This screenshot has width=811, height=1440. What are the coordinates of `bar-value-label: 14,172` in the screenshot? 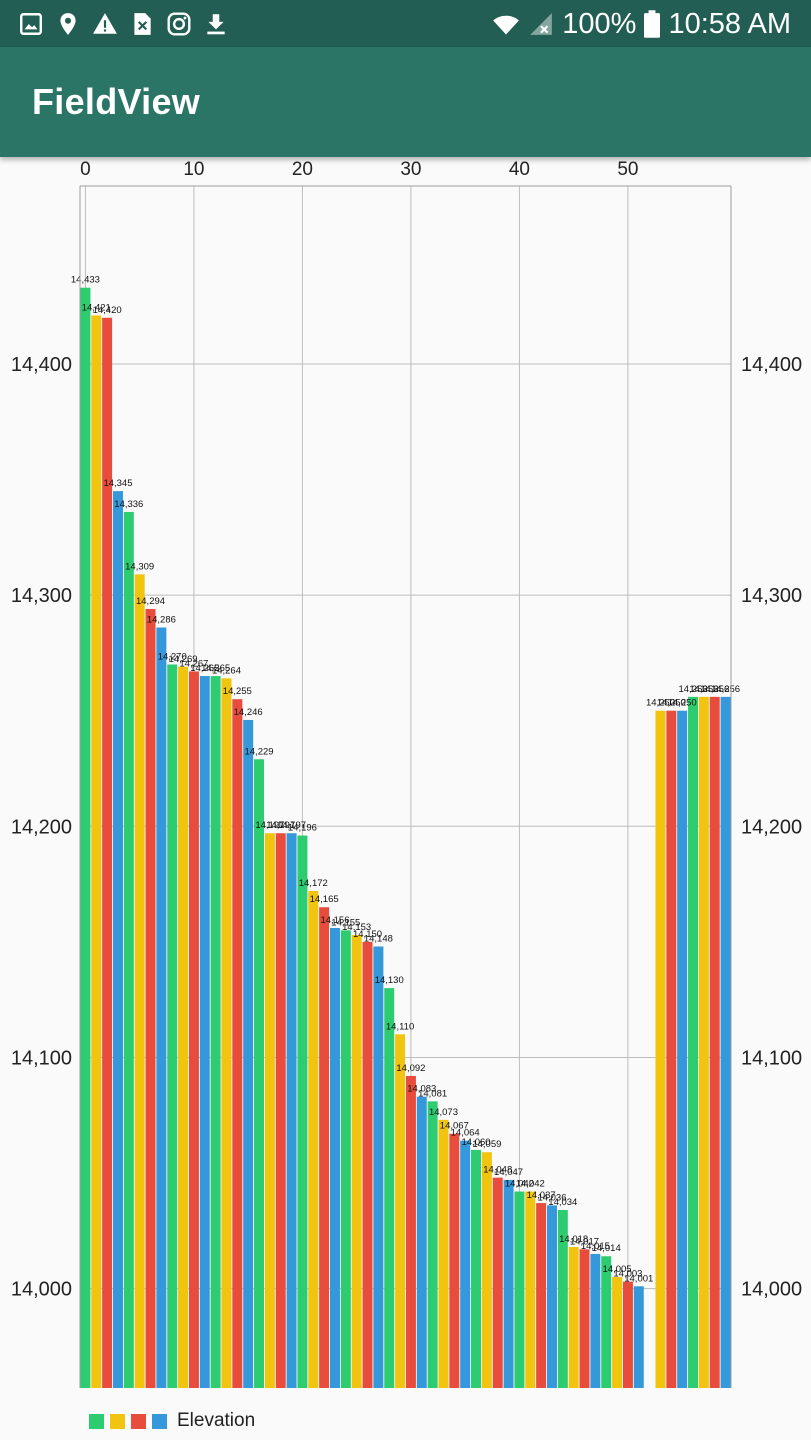 It's located at (313, 883).